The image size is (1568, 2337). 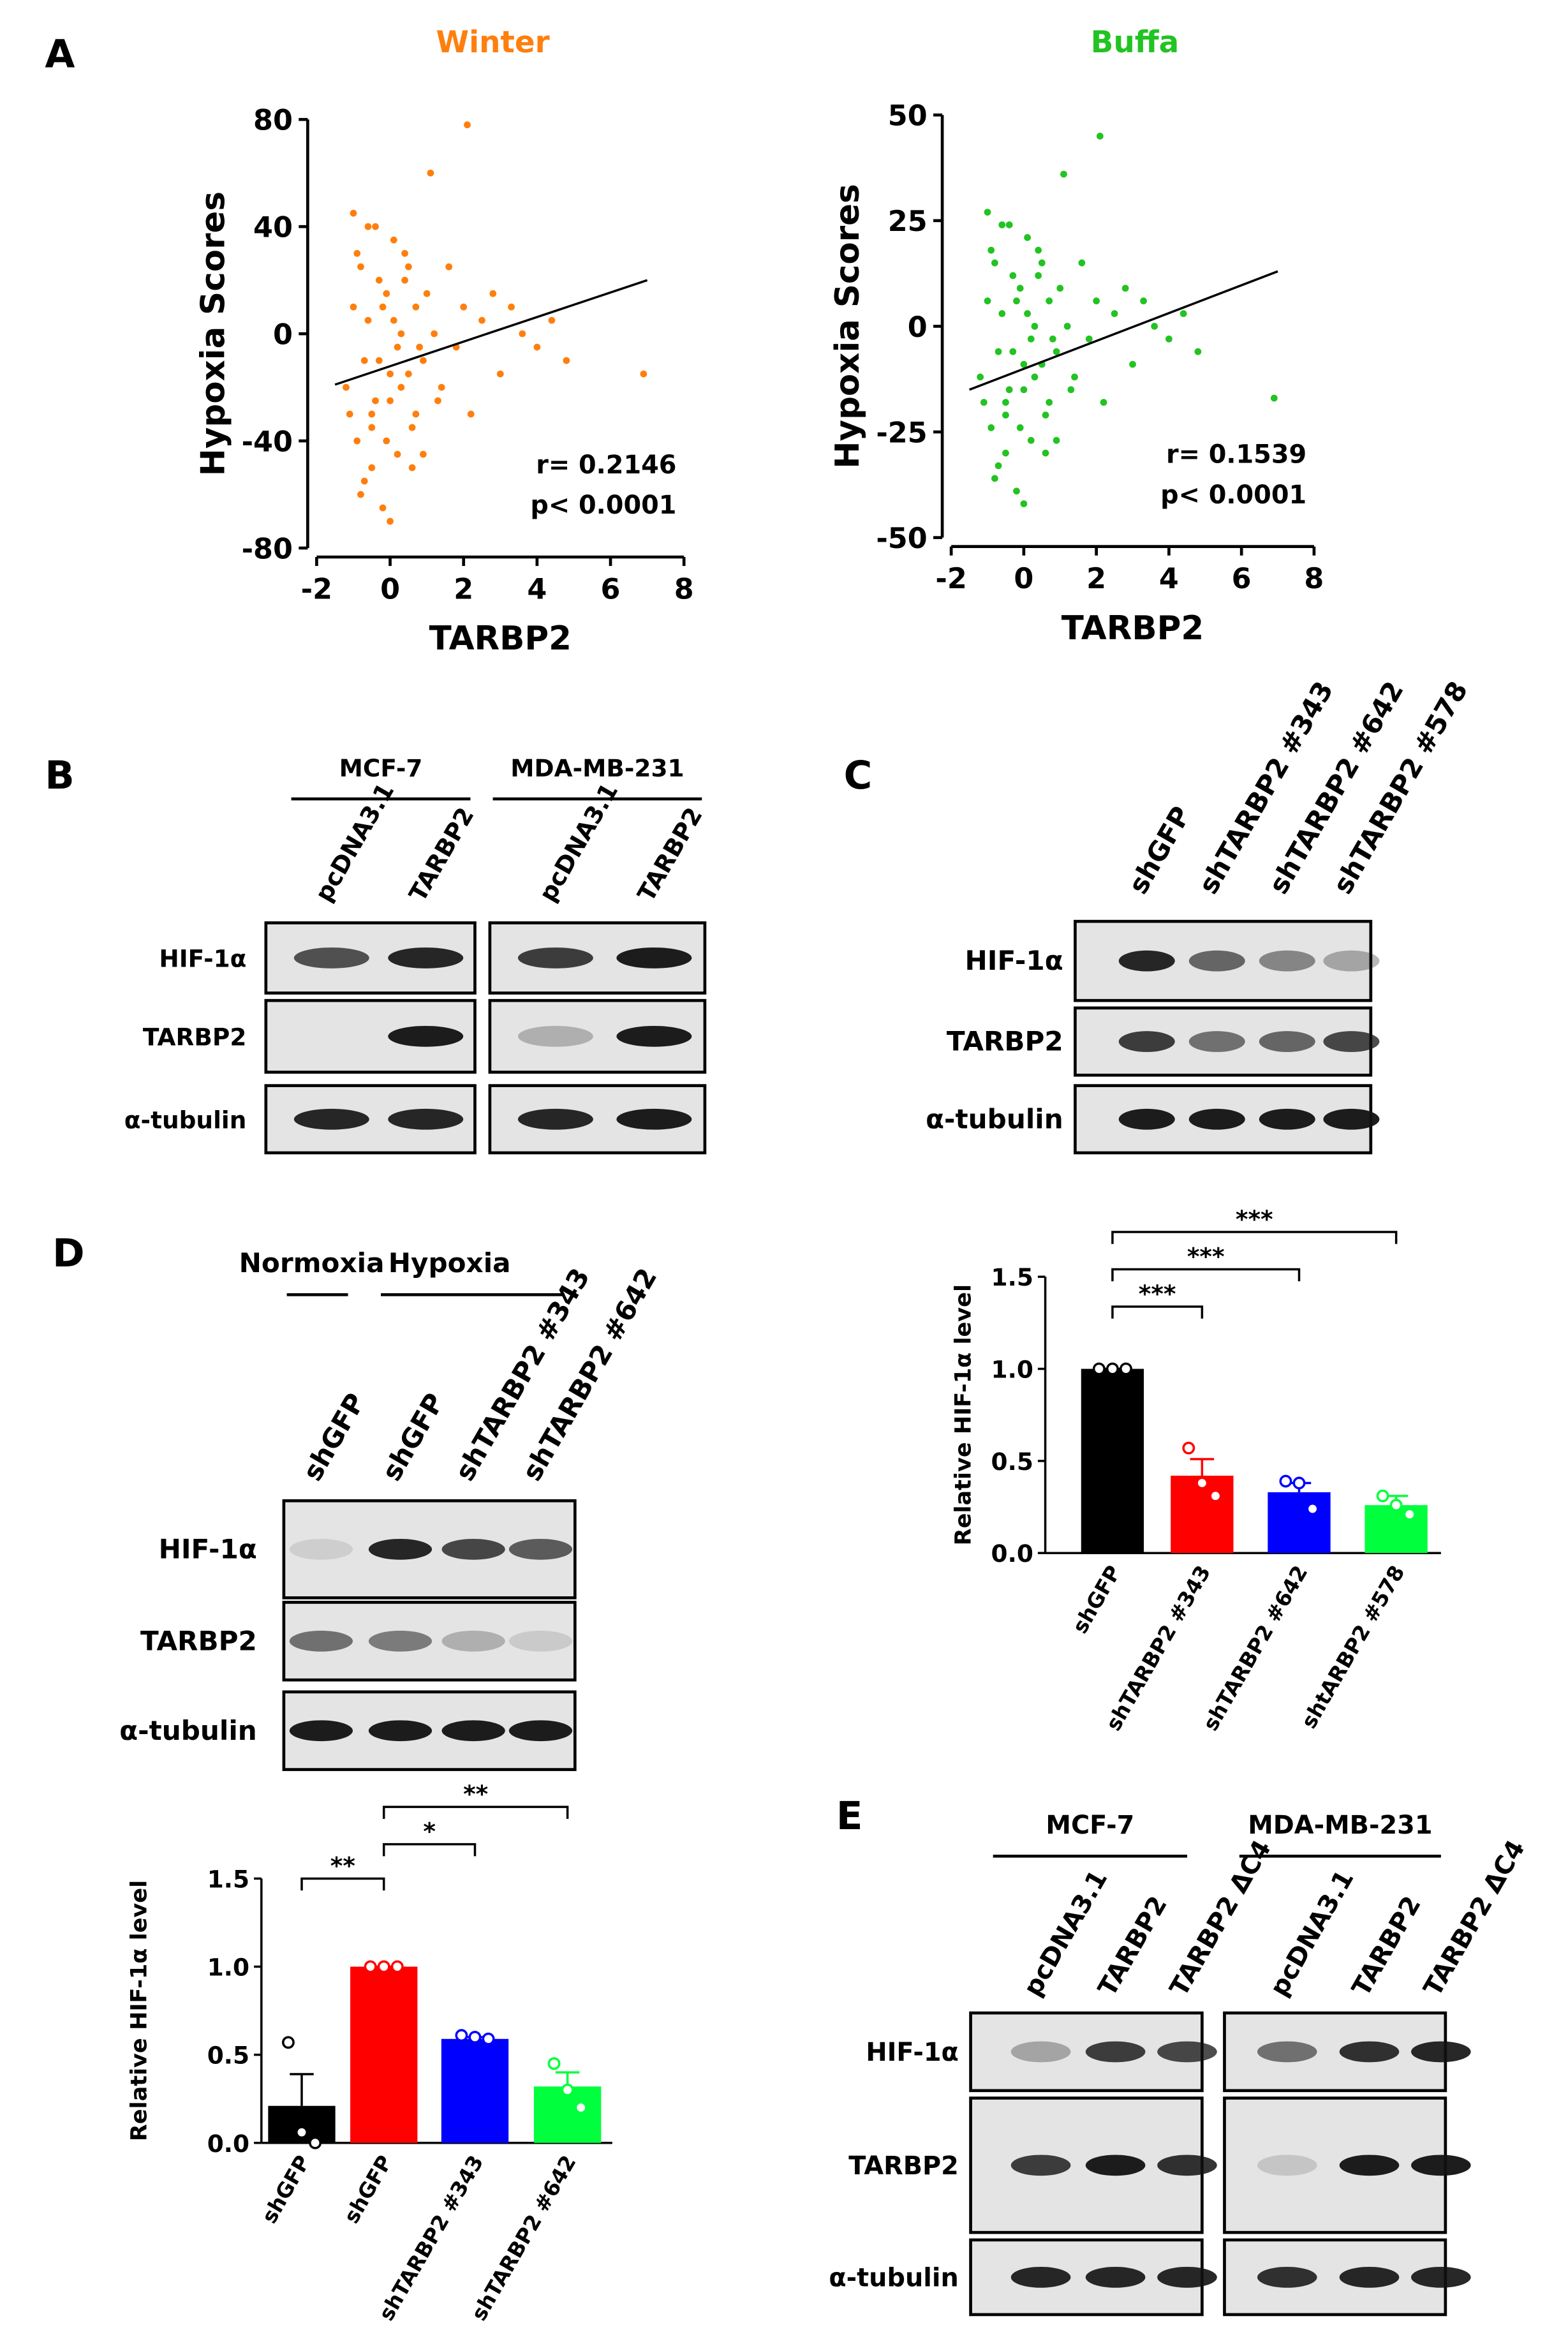 What do you see at coordinates (908, 221) in the screenshot?
I see `y-tick-label: 25` at bounding box center [908, 221].